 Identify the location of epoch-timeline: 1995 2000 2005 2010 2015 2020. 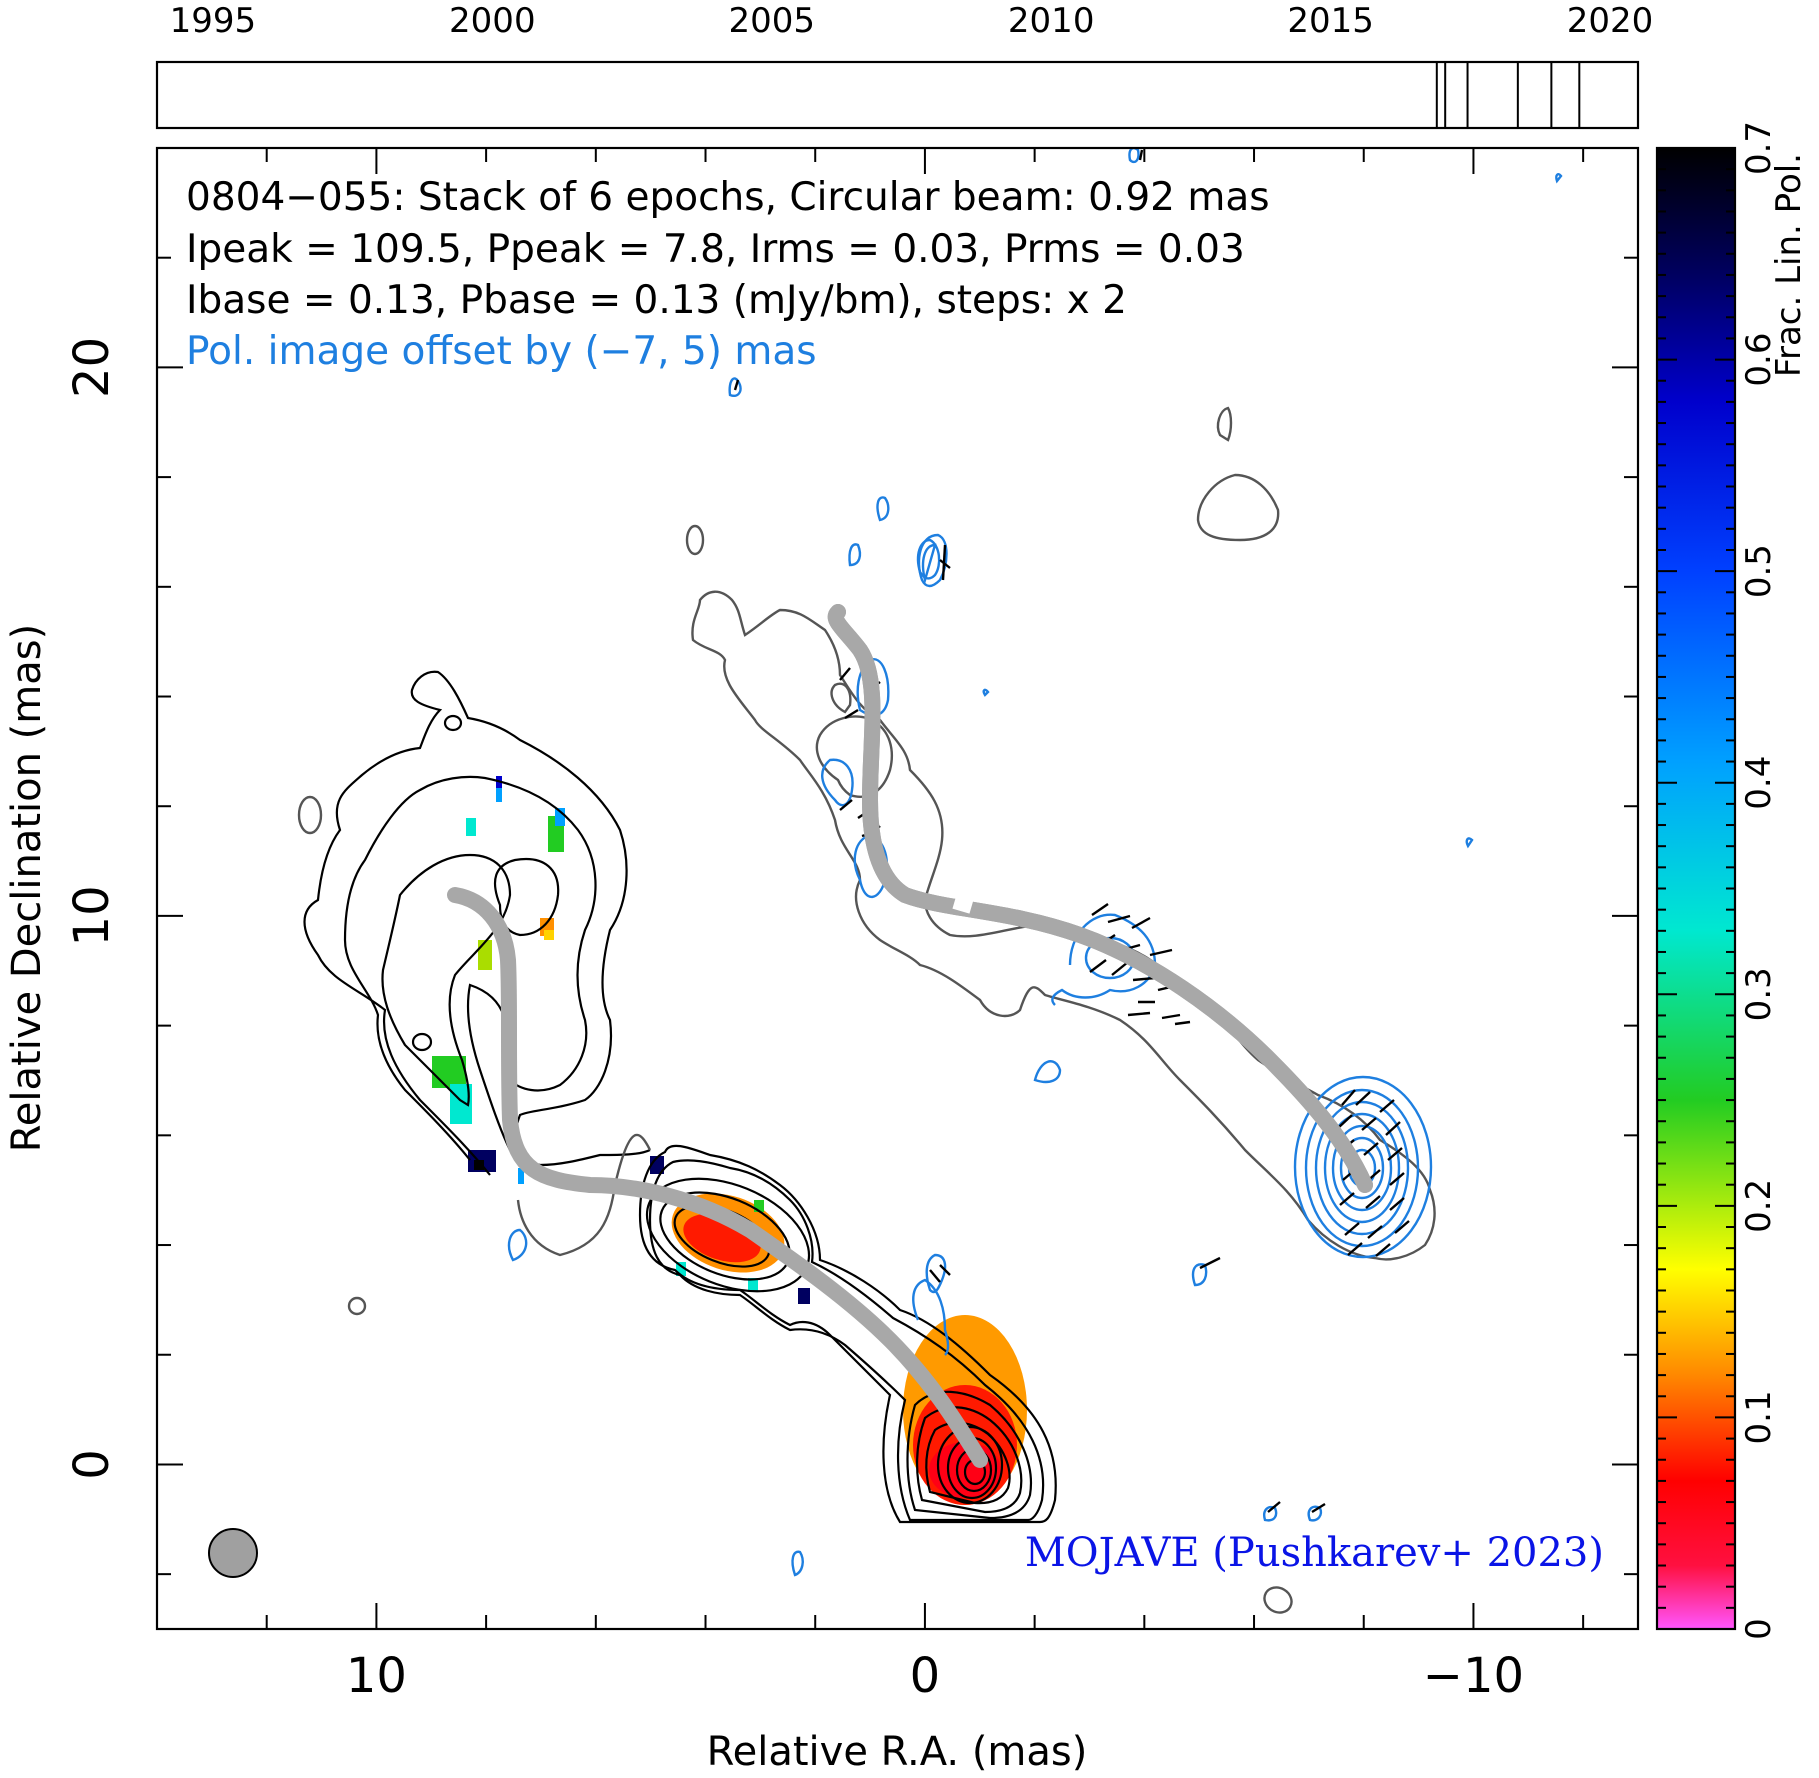
(904, 65).